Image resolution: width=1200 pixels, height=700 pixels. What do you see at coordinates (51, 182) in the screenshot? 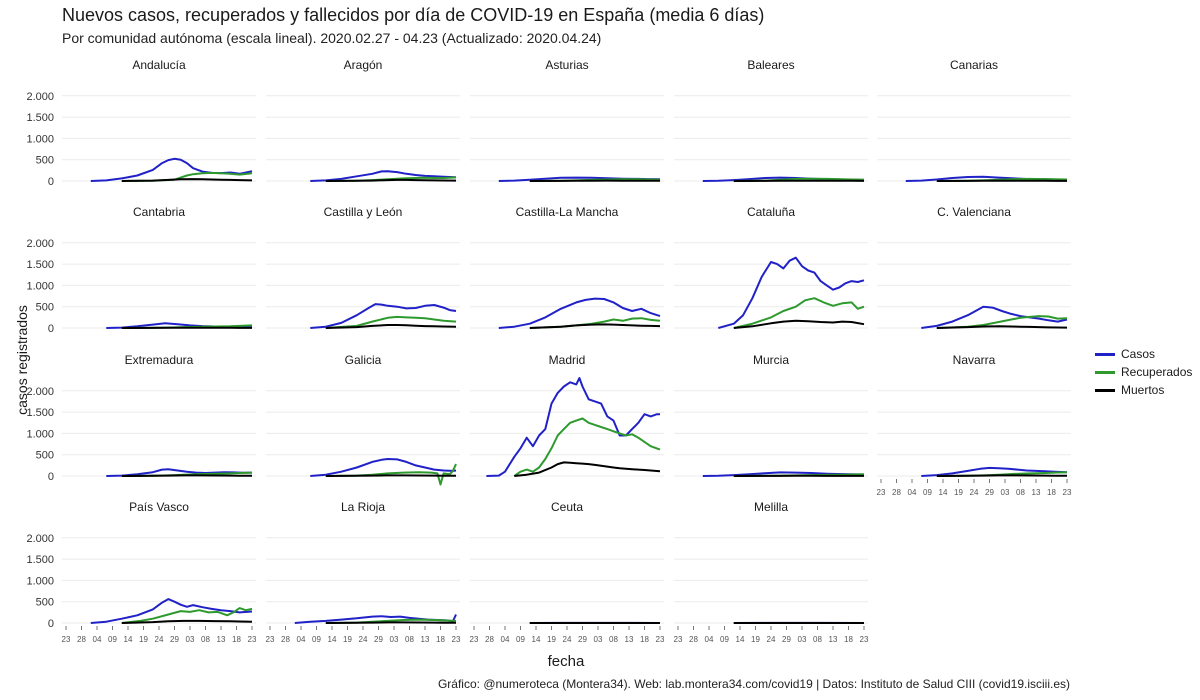
I see `y-tick-label: 0` at bounding box center [51, 182].